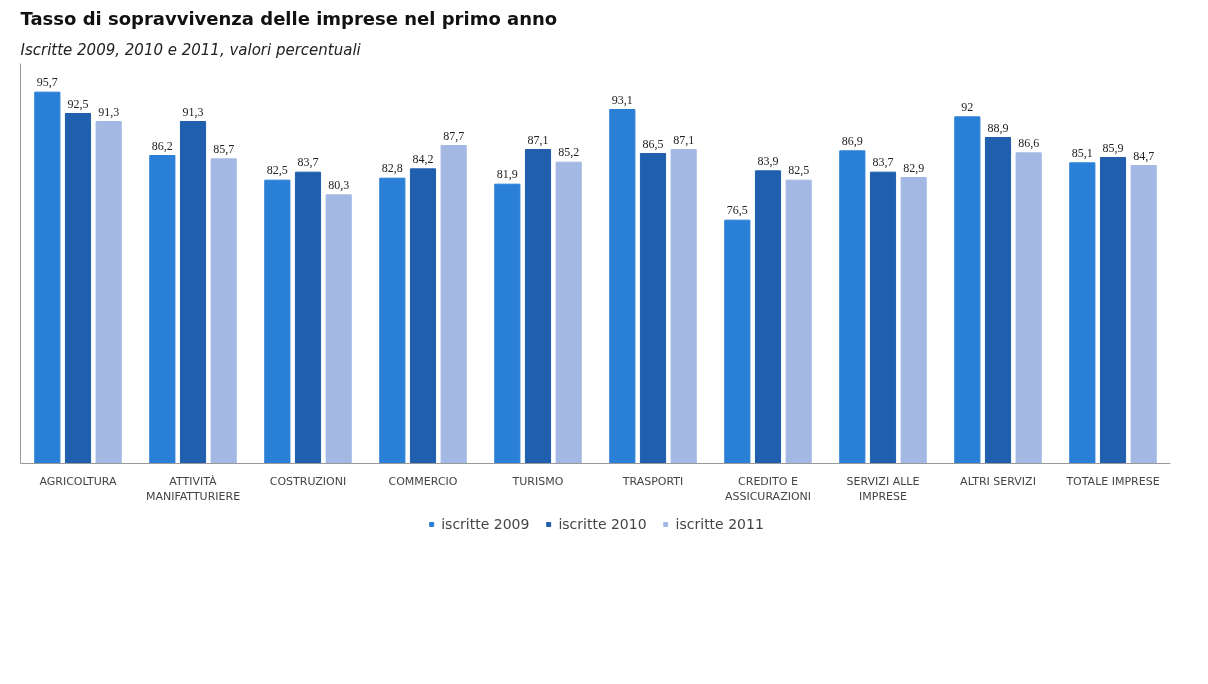 This screenshot has height=684, width=1208. Describe the element at coordinates (602, 524) in the screenshot. I see `legend-label: iscritte 2010` at that location.